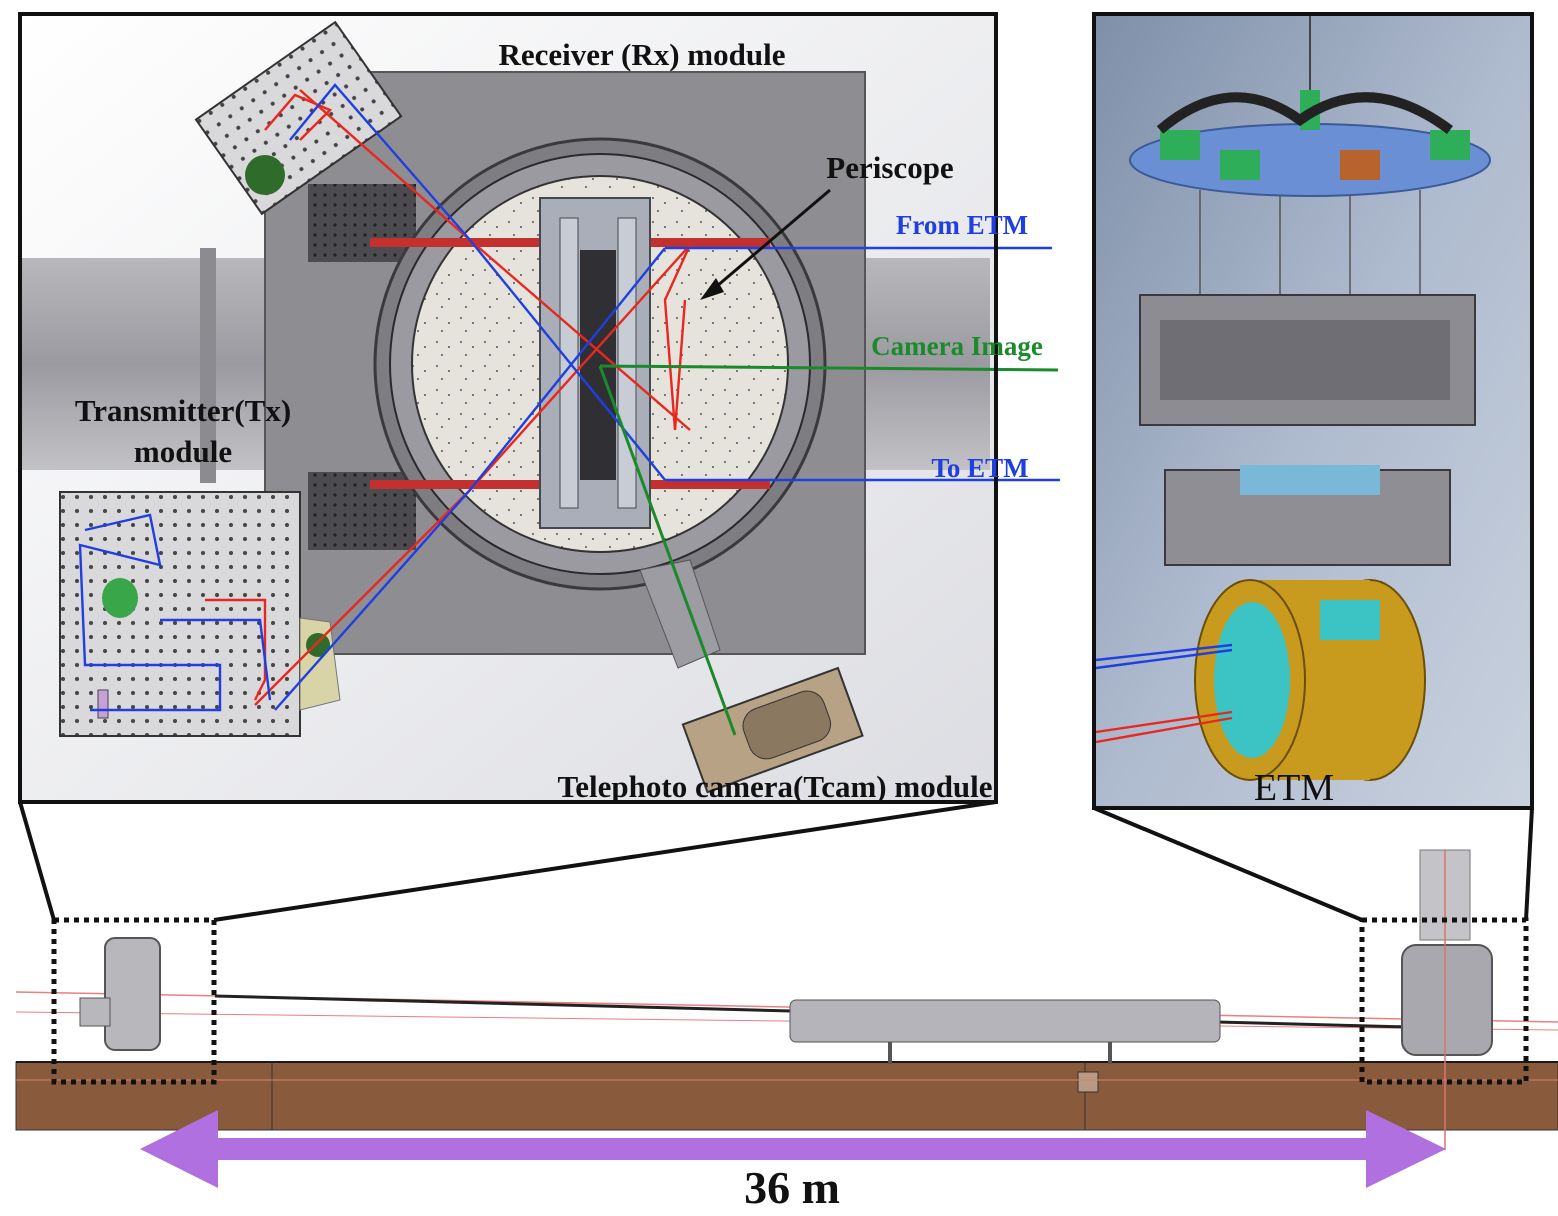 Image resolution: width=1558 pixels, height=1216 pixels. Describe the element at coordinates (1529, 864) in the screenshot. I see `etm-zoom-connector-right` at that location.